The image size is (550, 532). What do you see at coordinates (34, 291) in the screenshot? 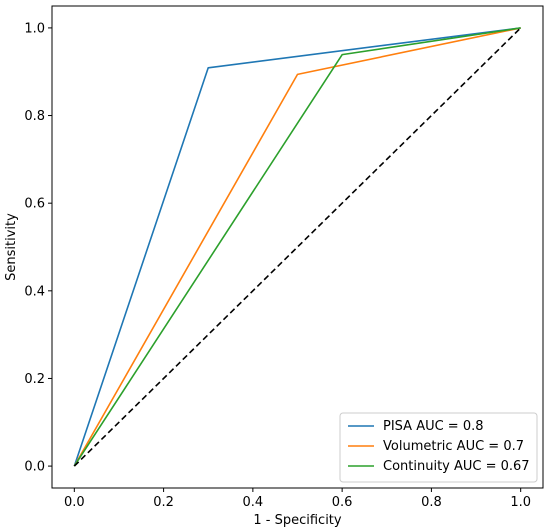
I see `y-tick-label: 0.4` at bounding box center [34, 291].